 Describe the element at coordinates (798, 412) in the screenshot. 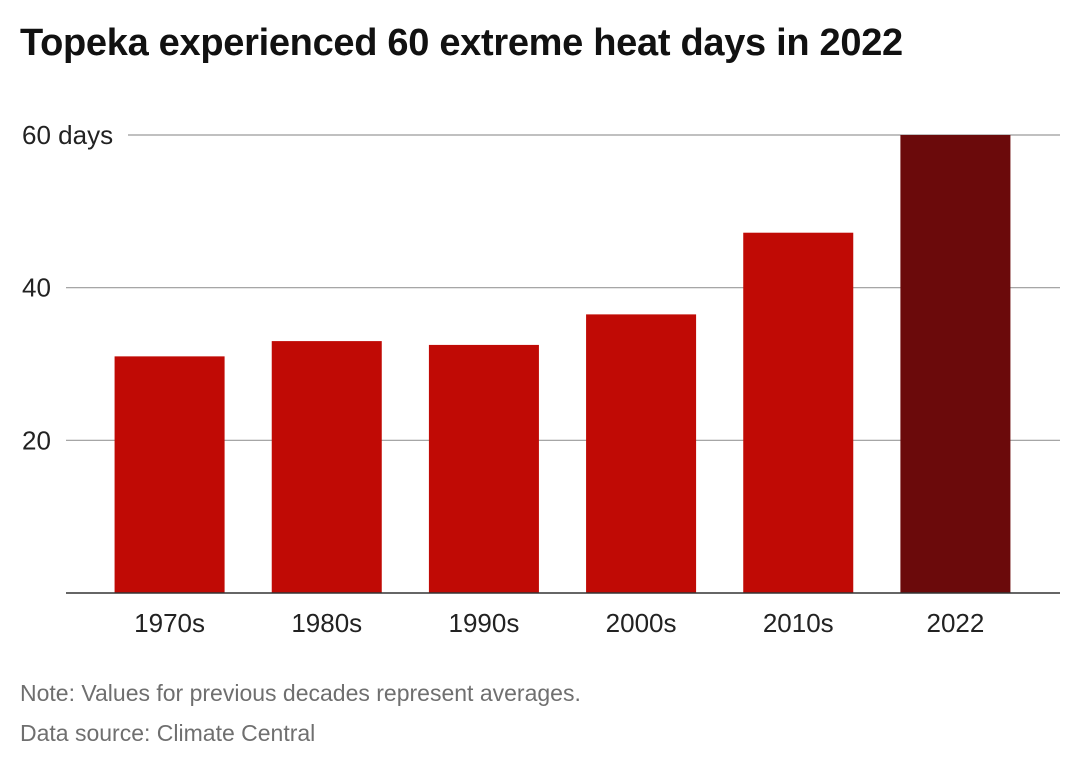

I see `bar-2010s` at that location.